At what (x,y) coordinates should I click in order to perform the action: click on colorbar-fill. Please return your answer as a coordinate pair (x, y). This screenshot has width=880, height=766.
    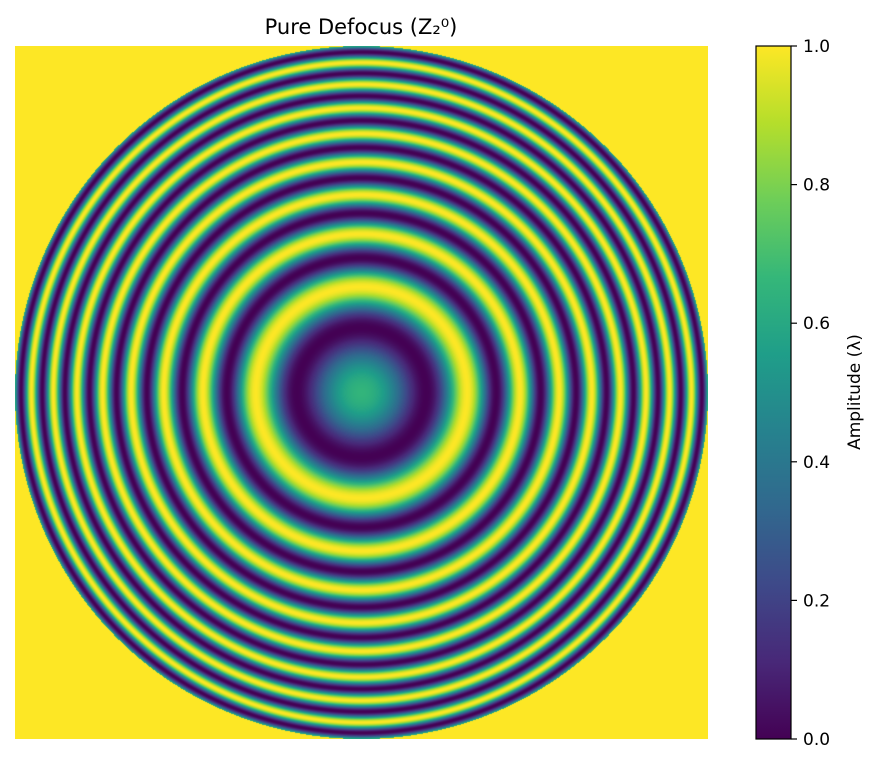
    Looking at the image, I should click on (773, 392).